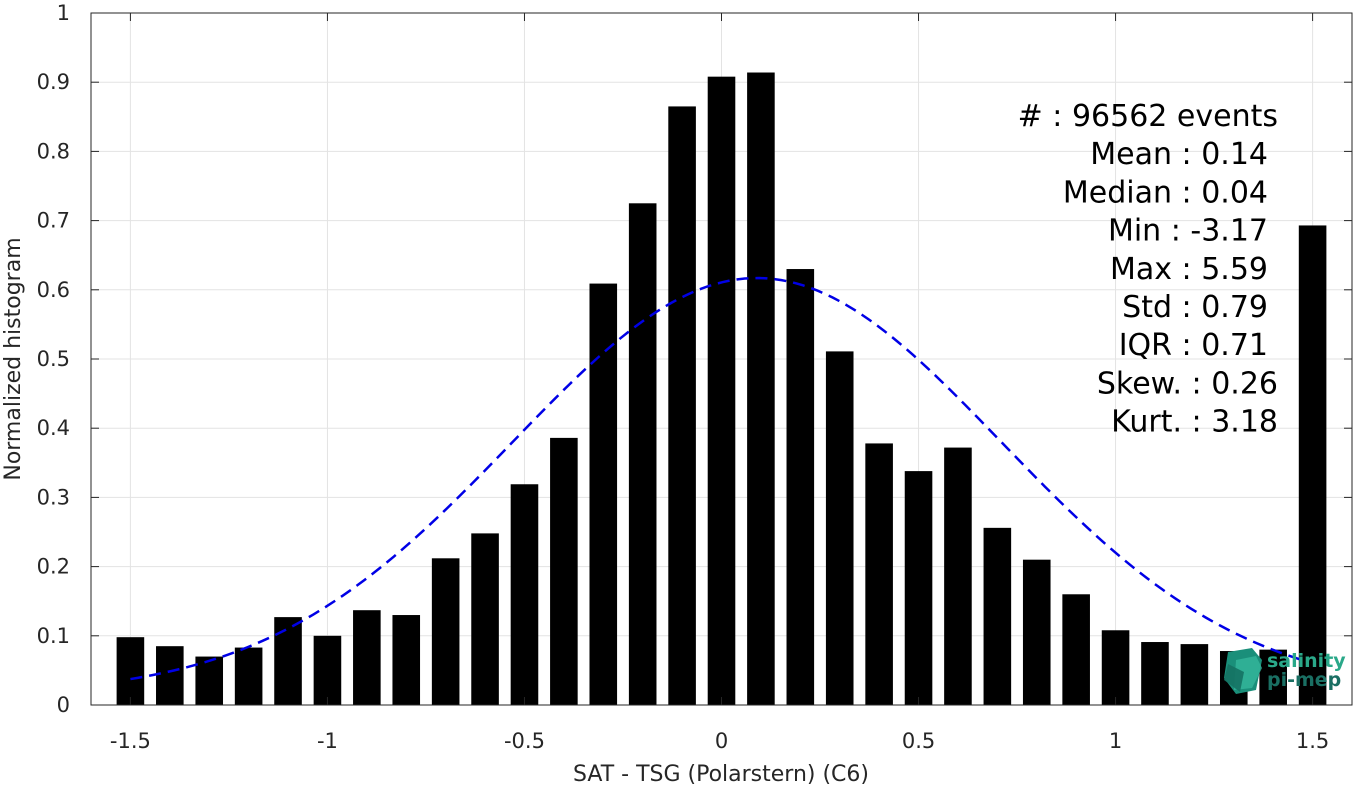  I want to click on y-tick-label-8: 0.8, so click(53, 151).